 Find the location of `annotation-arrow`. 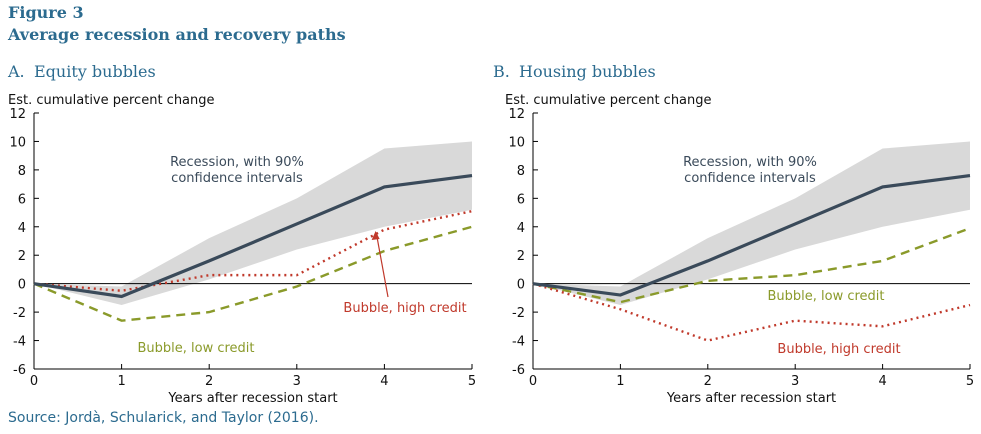

annotation-arrow is located at coordinates (382, 266).